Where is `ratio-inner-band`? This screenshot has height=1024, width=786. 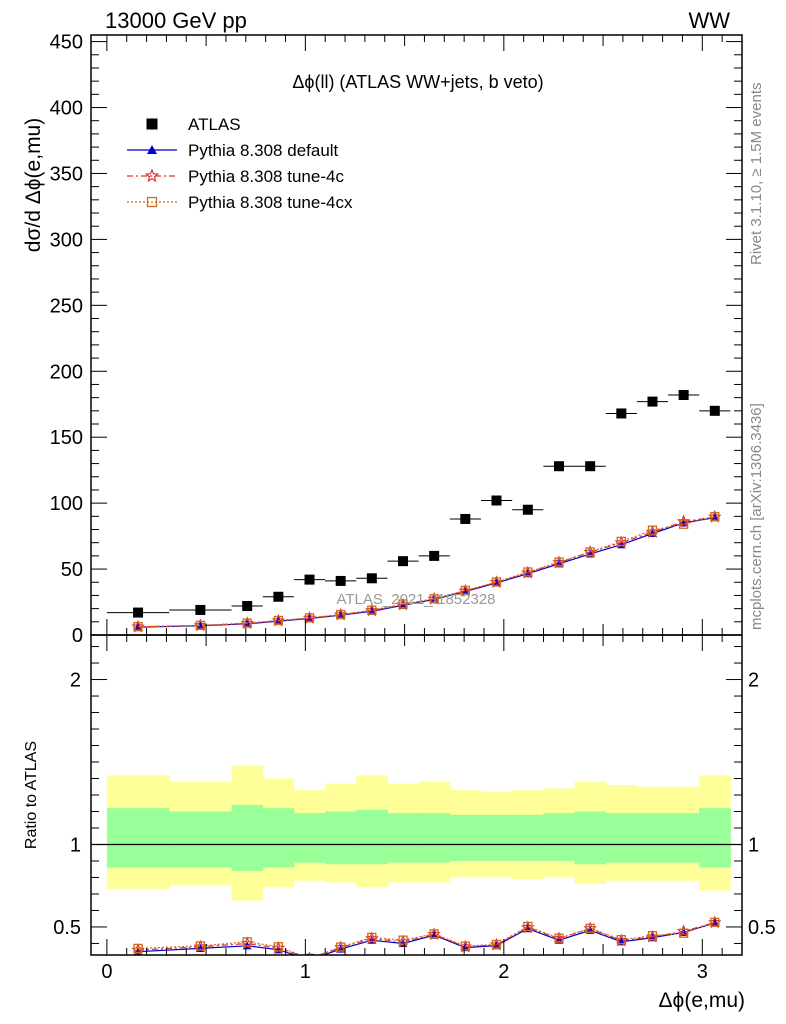 ratio-inner-band is located at coordinates (418, 837).